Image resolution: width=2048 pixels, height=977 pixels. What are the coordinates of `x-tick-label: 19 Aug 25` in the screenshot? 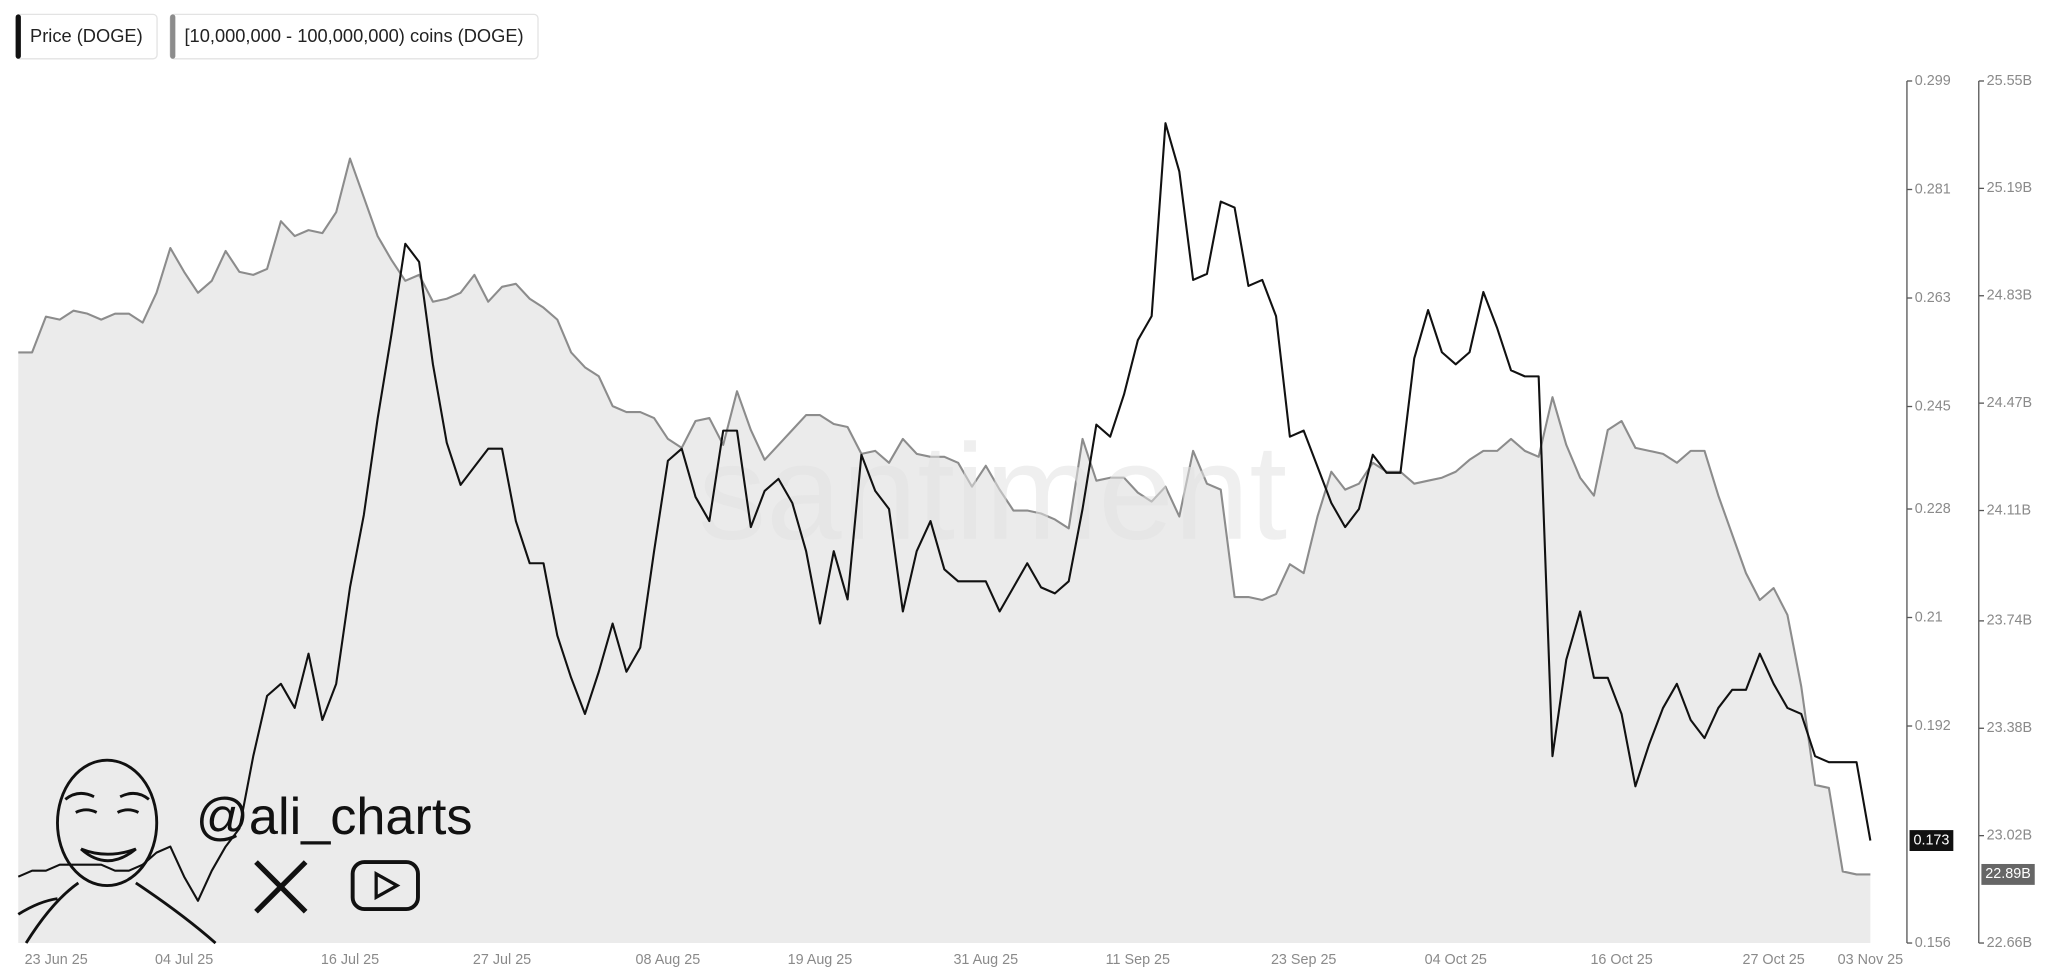 It's located at (820, 960).